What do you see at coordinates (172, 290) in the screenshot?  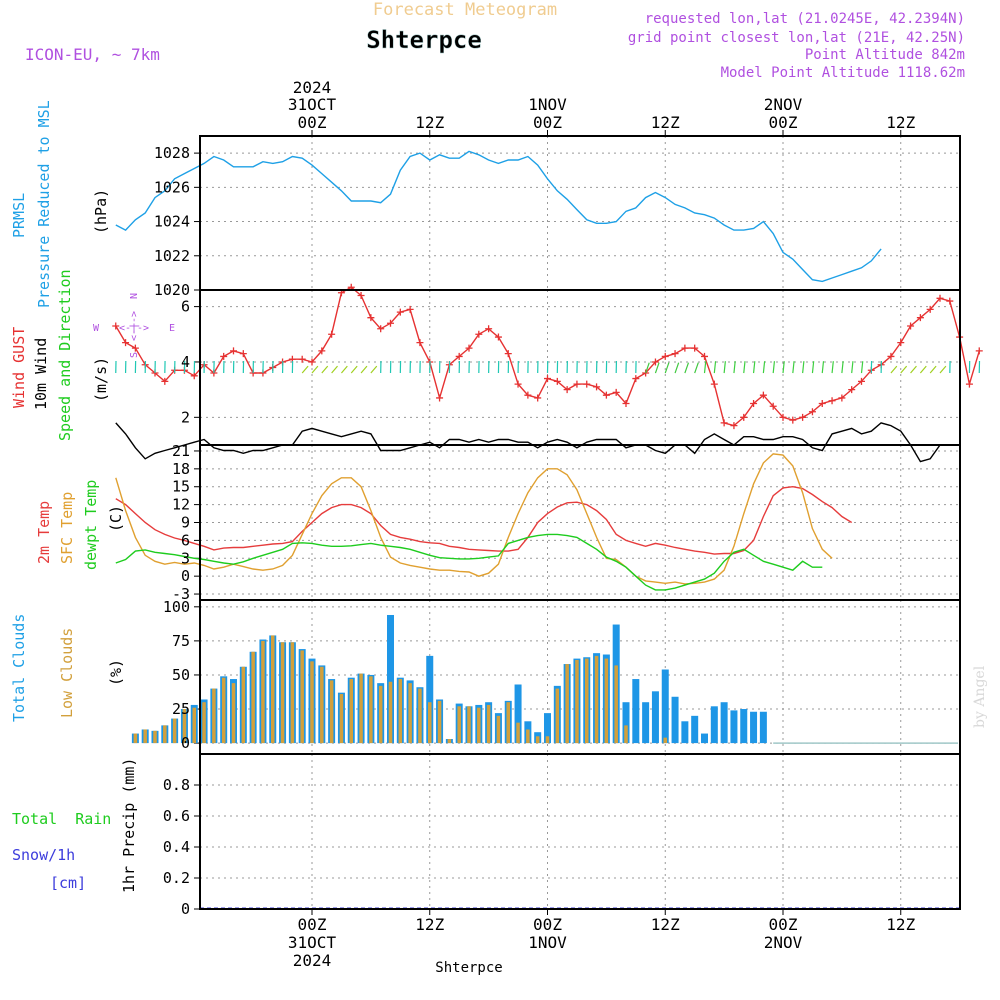 I see `y-tick-label: 1020` at bounding box center [172, 290].